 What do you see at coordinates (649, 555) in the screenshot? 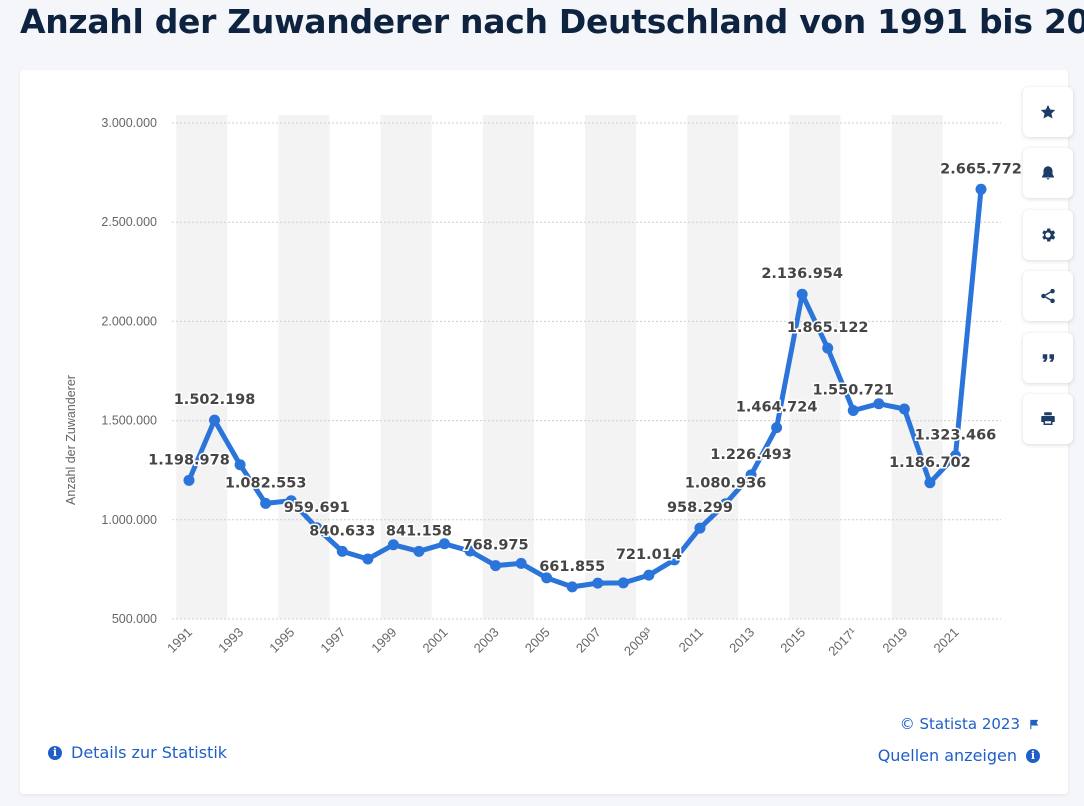
I see `data-label: 721.014` at bounding box center [649, 555].